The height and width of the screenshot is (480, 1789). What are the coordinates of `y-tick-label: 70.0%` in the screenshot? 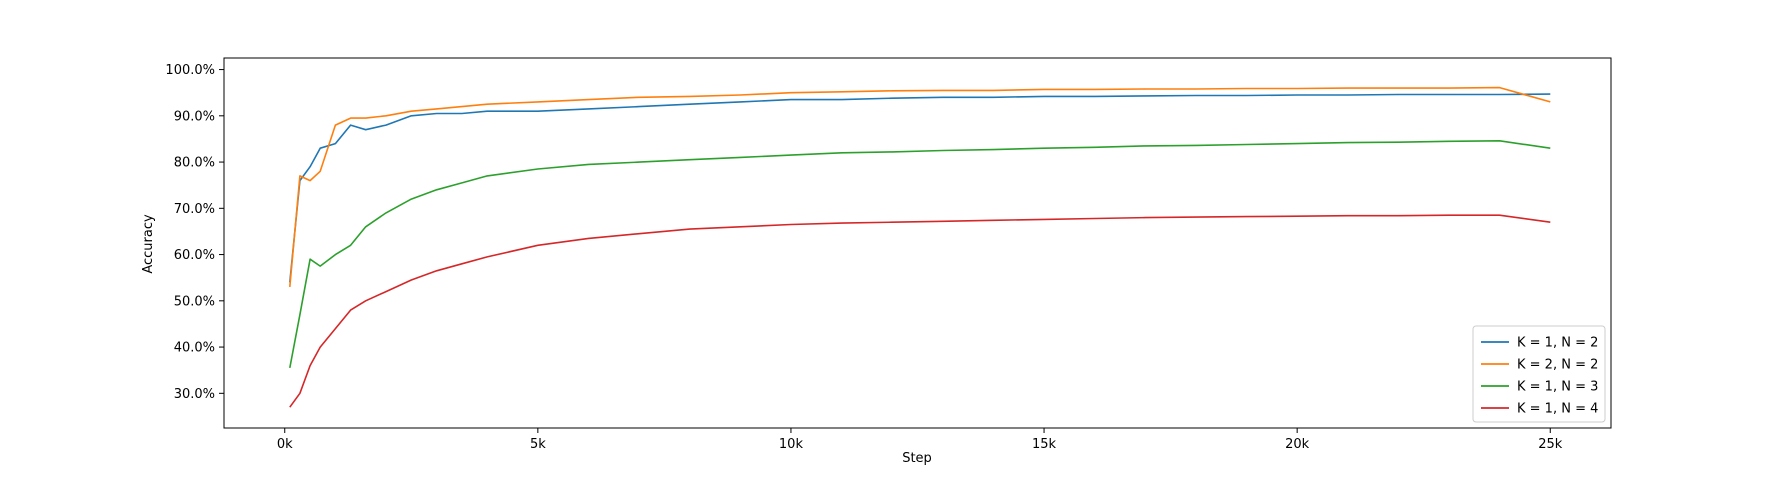 It's located at (194, 209).